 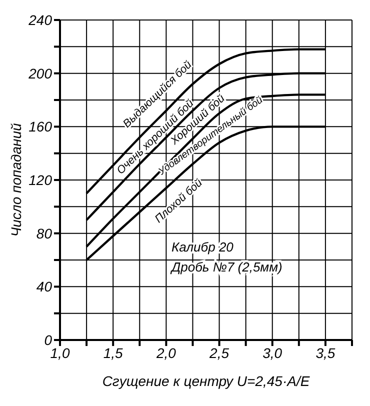 What do you see at coordinates (44, 233) in the screenshot?
I see `y-tick-label: 80` at bounding box center [44, 233].